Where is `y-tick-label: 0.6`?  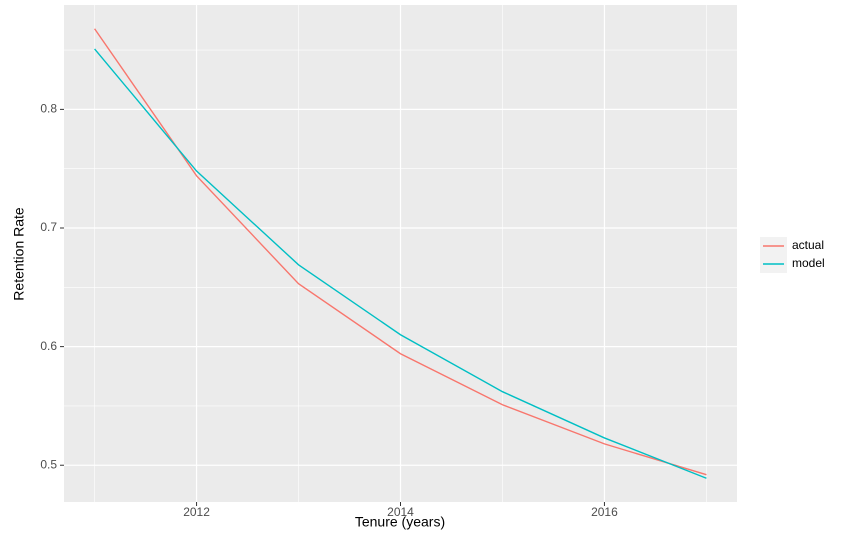 y-tick-label: 0.6 is located at coordinates (48, 346).